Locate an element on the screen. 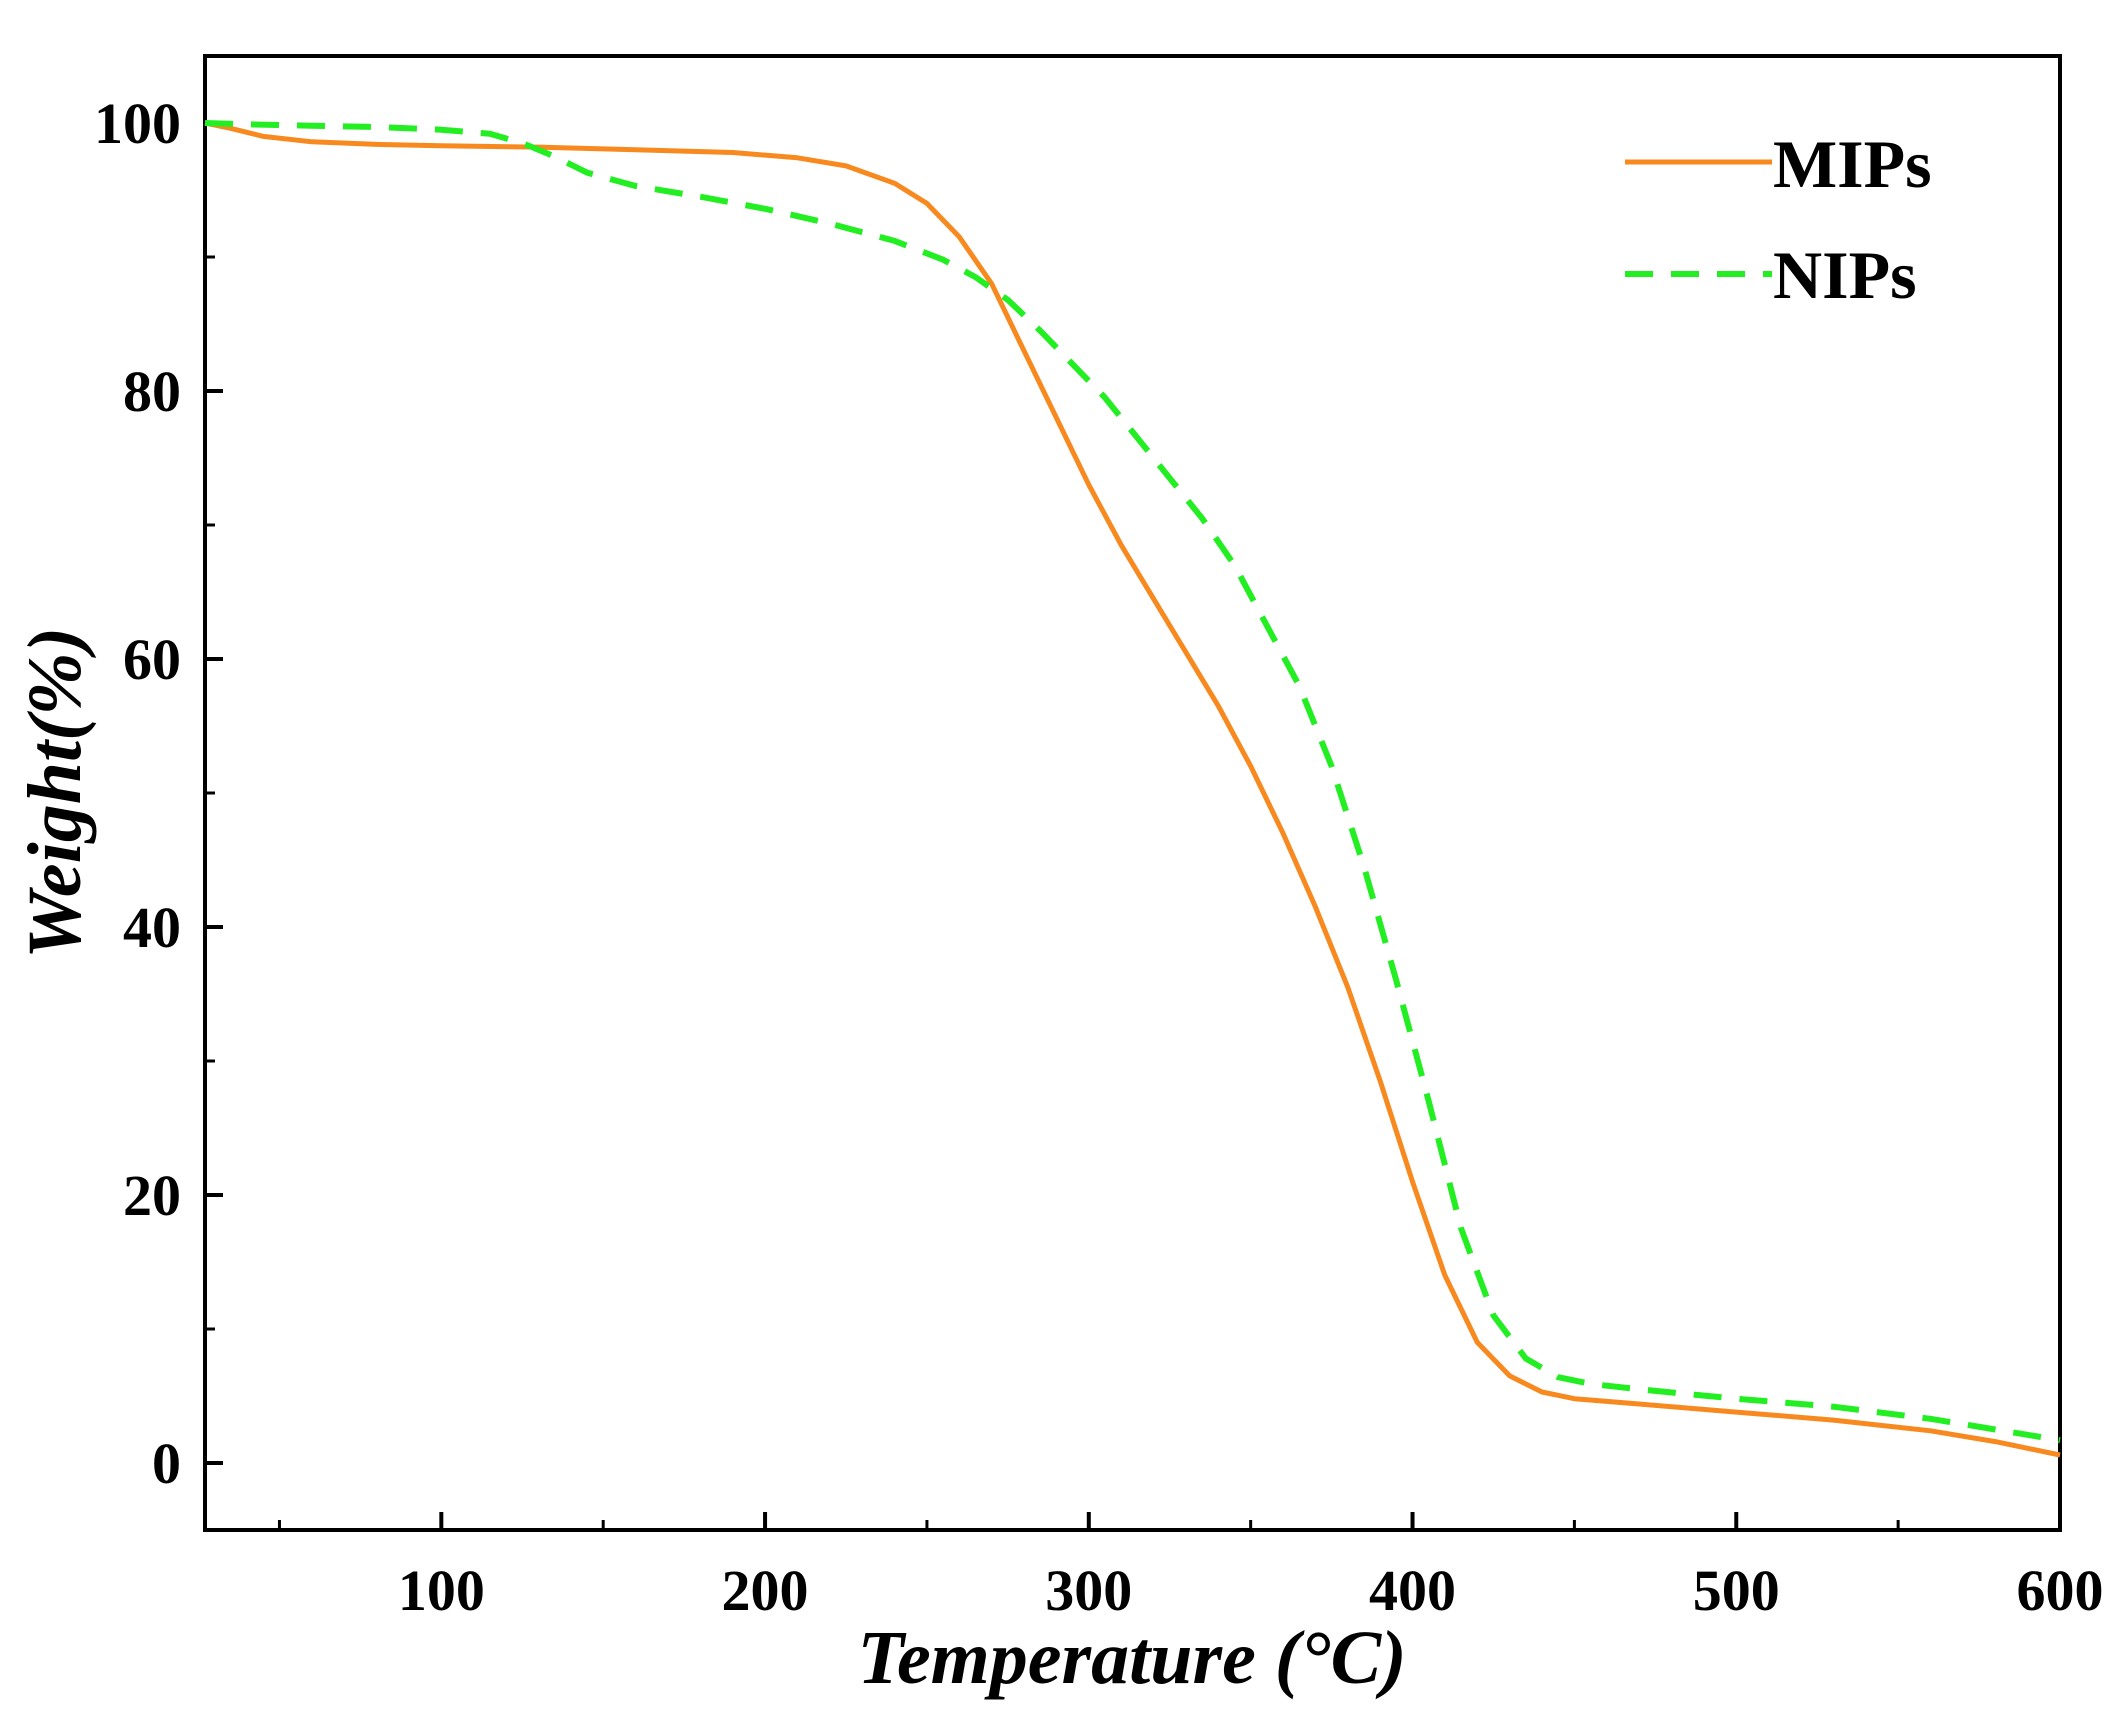 Image resolution: width=2128 pixels, height=1722 pixels. x-tick-label-500: 500 is located at coordinates (1736, 1590).